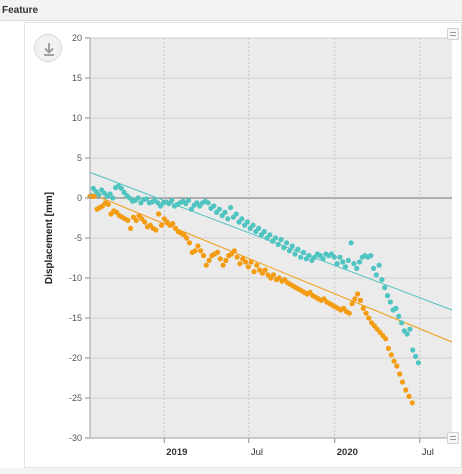 Image resolution: width=462 pixels, height=474 pixels. What do you see at coordinates (347, 452) in the screenshot?
I see `x-tick-label: 2020` at bounding box center [347, 452].